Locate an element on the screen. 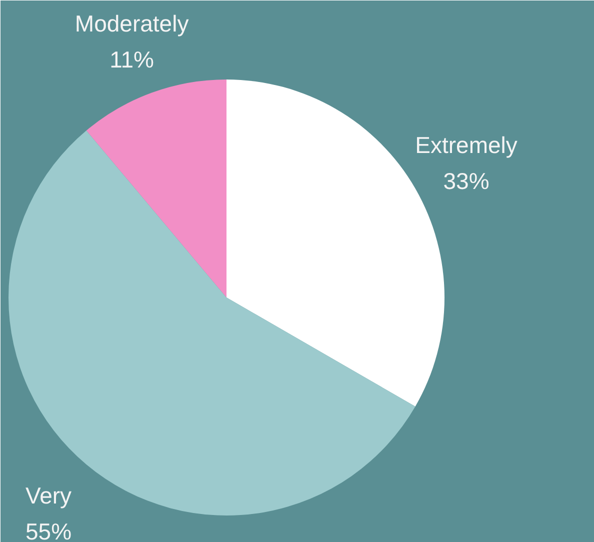  data-label: 11% is located at coordinates (132, 59).